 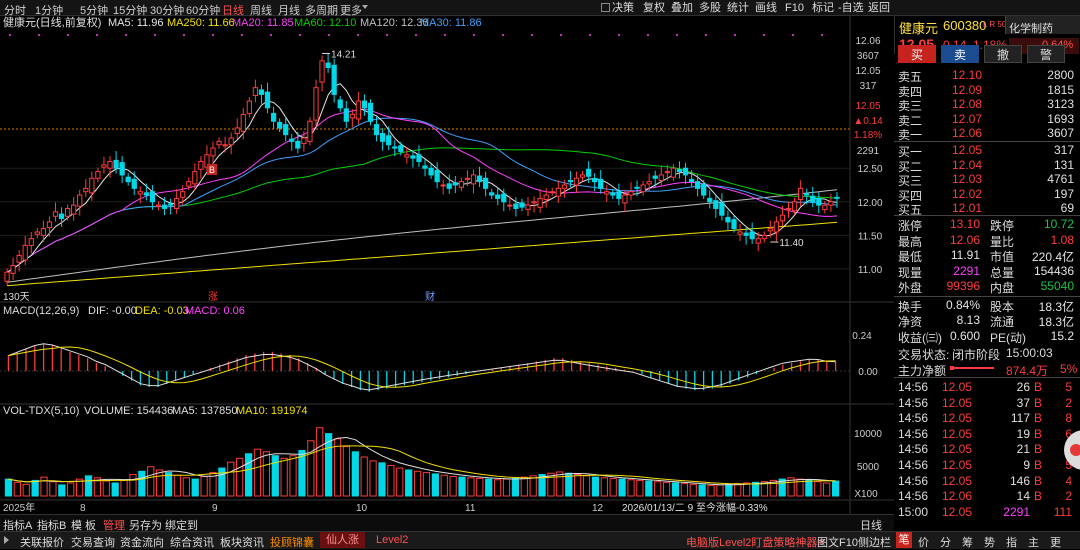 I want to click on period-60min: 60分钟, so click(x=203, y=11).